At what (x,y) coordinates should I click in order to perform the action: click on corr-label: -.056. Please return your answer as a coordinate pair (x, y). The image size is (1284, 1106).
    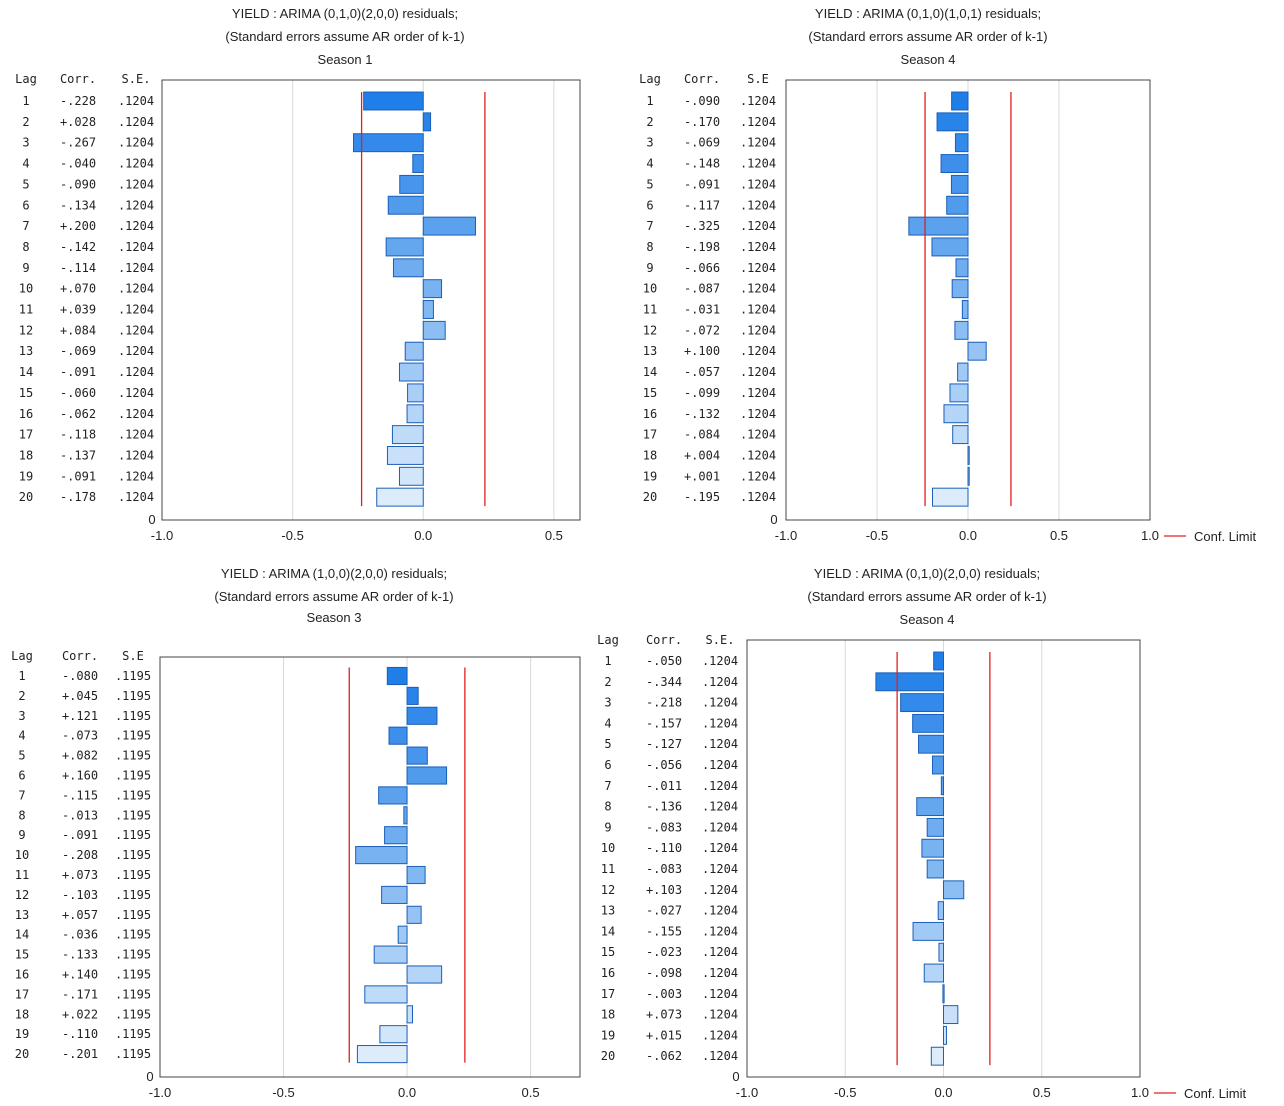
    Looking at the image, I should click on (664, 765).